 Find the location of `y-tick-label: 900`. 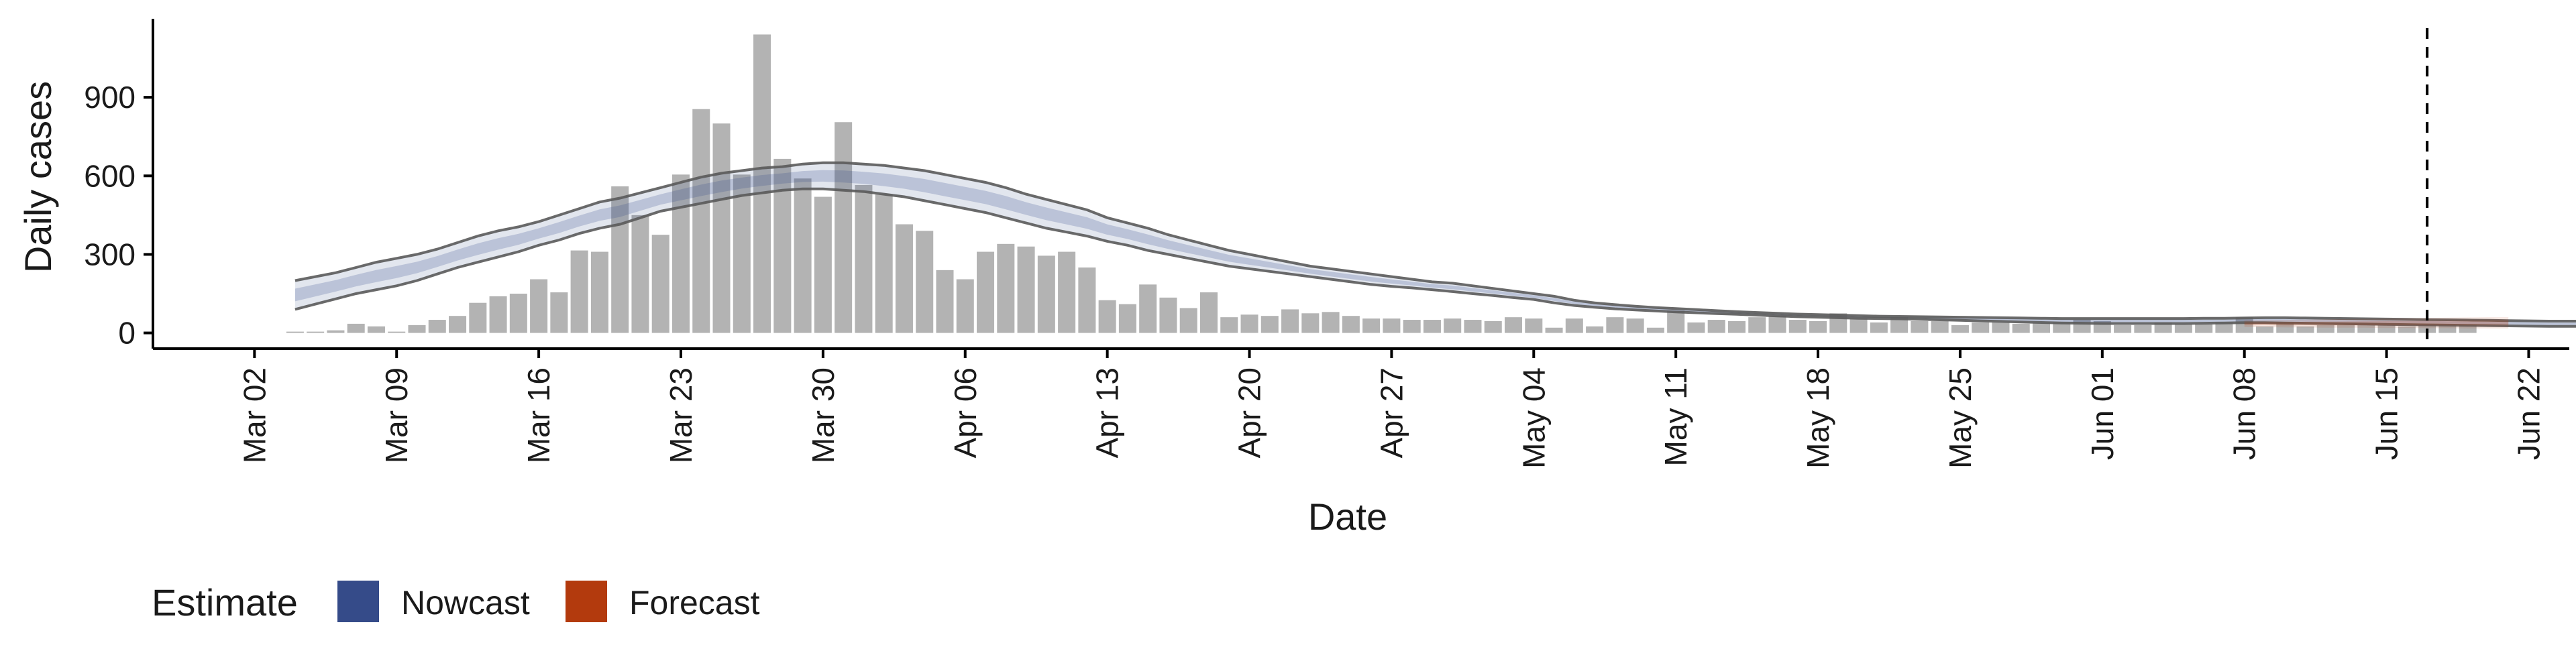

y-tick-label: 900 is located at coordinates (110, 98).